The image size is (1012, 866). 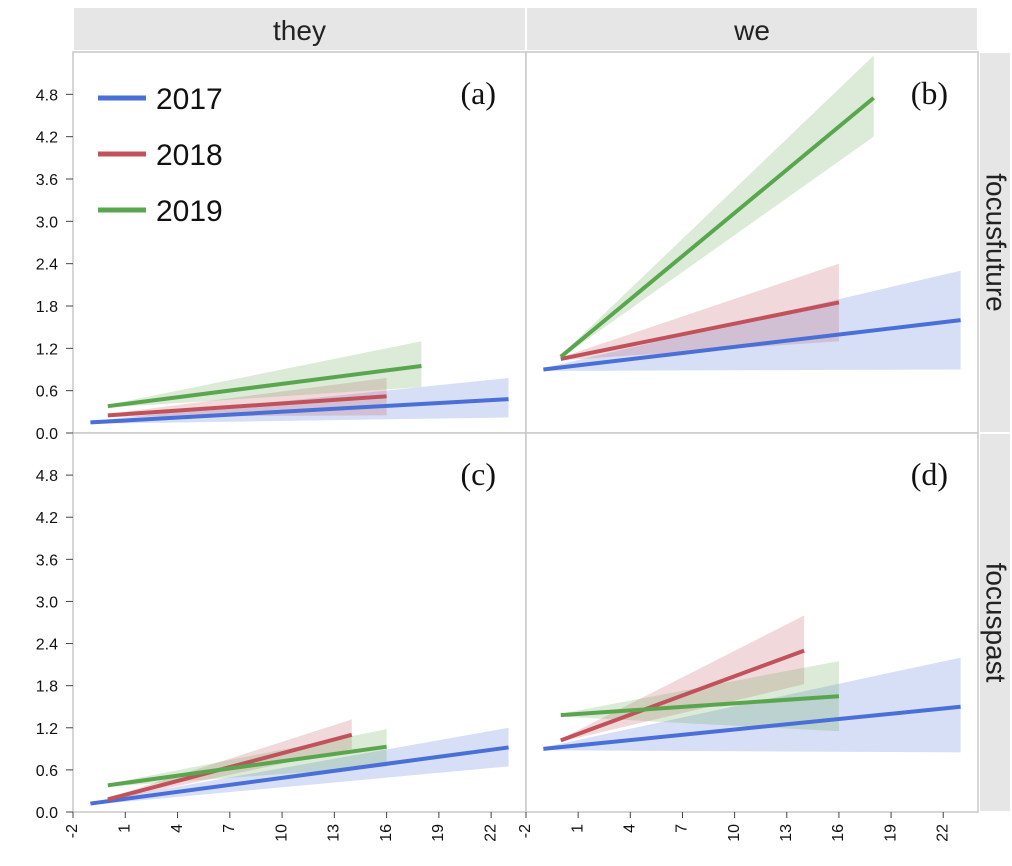 I want to click on panel-label: (b), so click(x=929, y=93).